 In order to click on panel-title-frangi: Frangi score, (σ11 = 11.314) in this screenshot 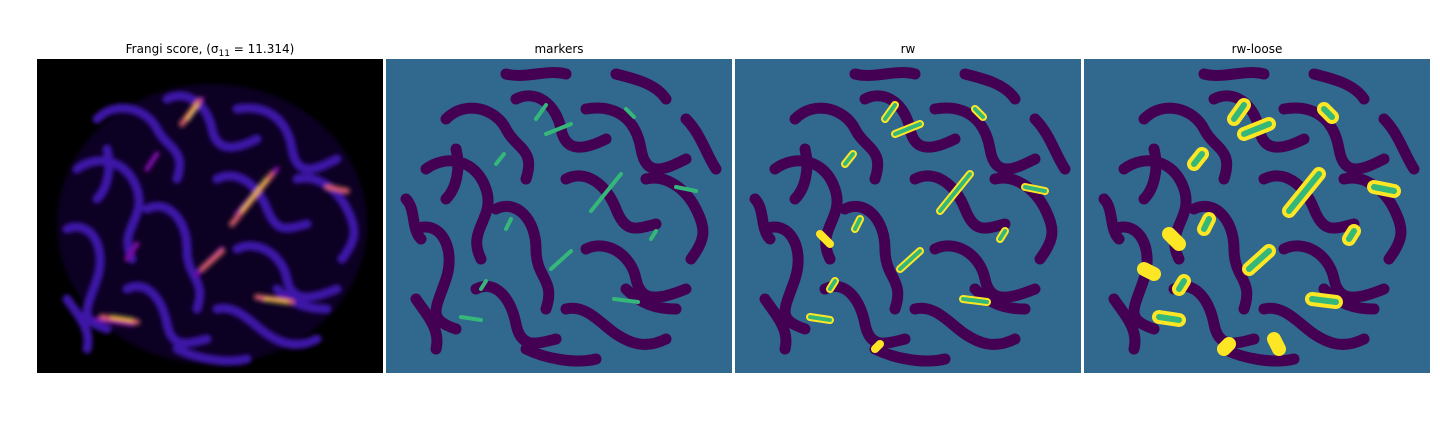, I will do `click(210, 49)`.